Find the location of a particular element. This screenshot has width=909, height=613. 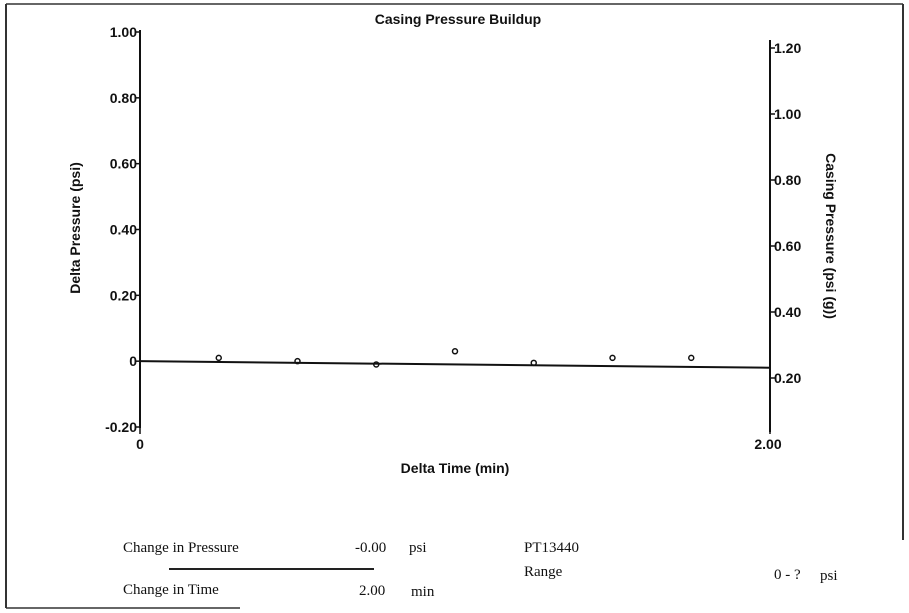

x-axis-label: Delta Time (min) is located at coordinates (455, 468).